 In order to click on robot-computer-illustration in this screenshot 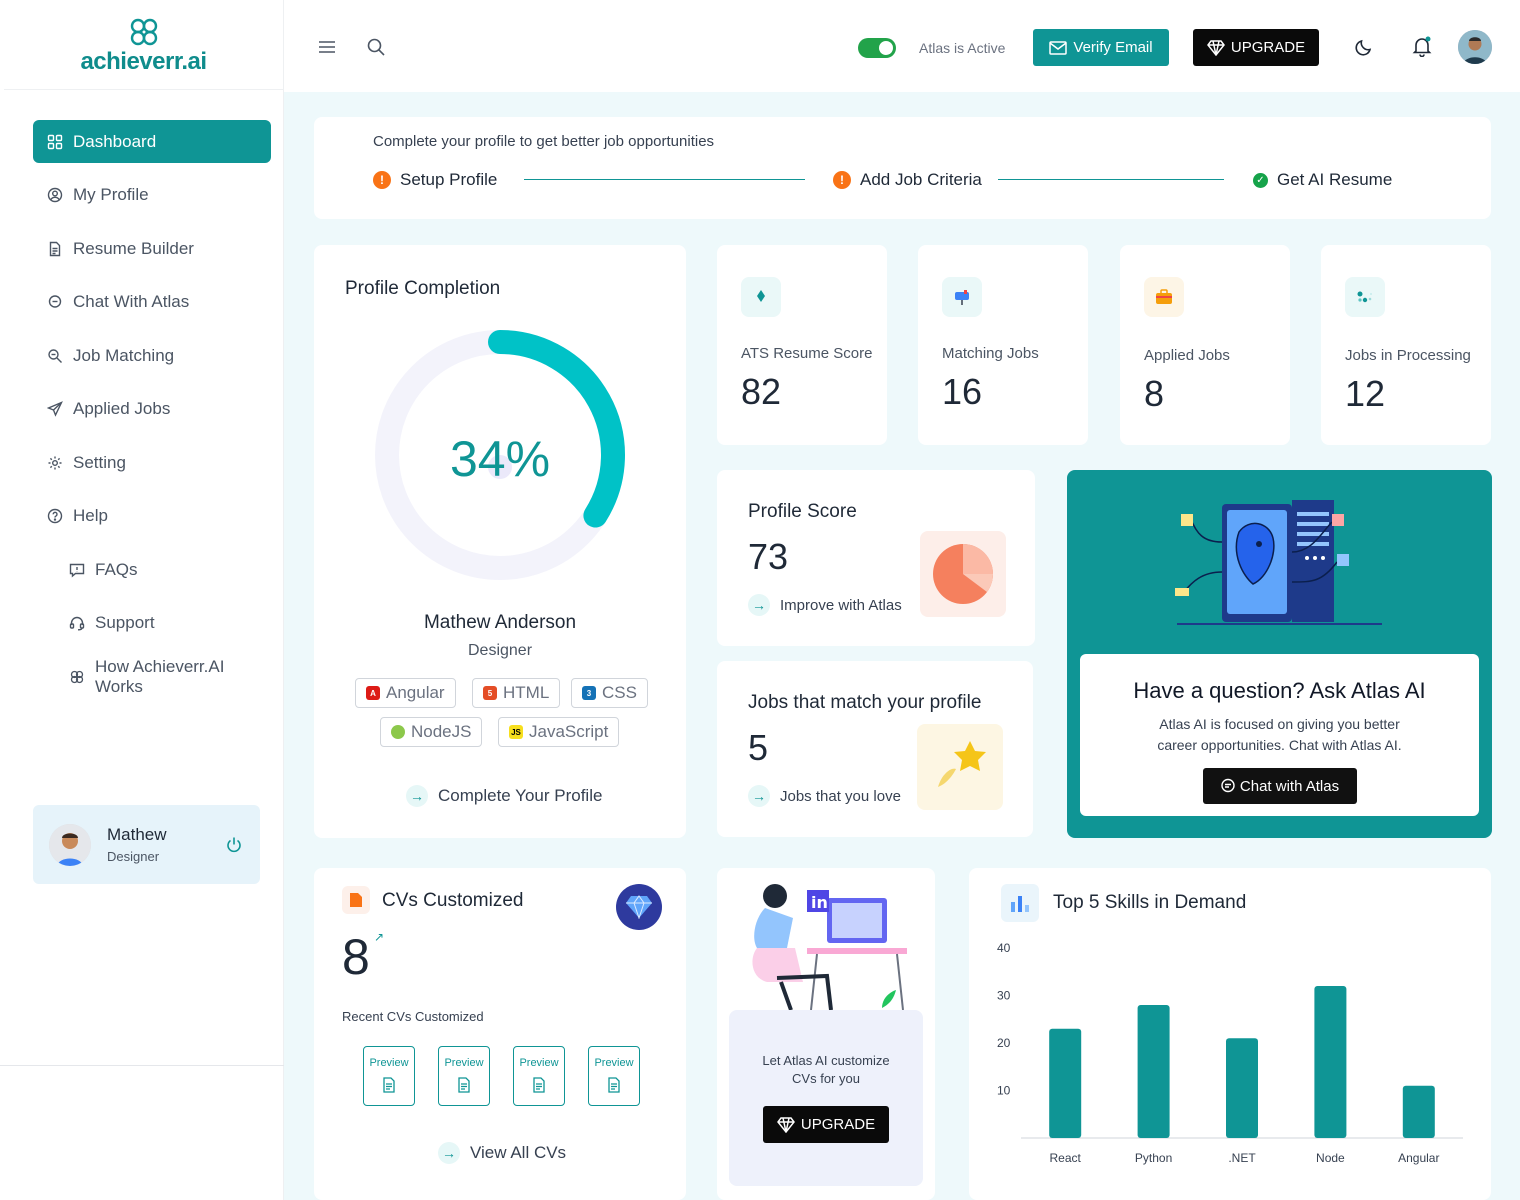, I will do `click(1278, 562)`.